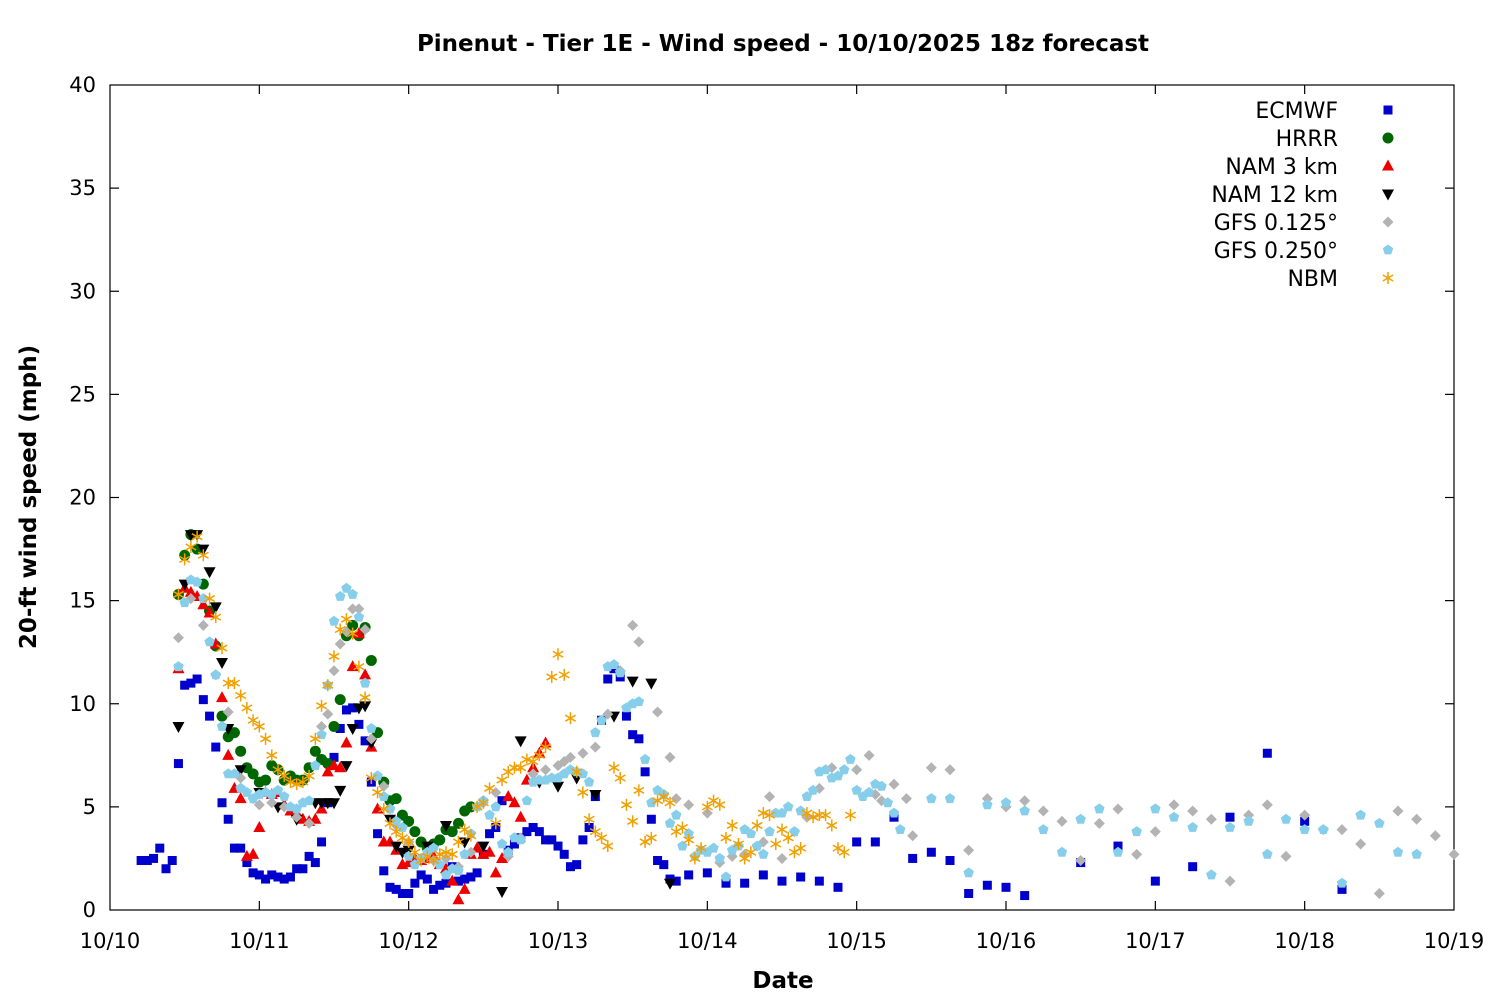 The image size is (1500, 1000). What do you see at coordinates (1454, 941) in the screenshot?
I see `x-tick-label: 10/19` at bounding box center [1454, 941].